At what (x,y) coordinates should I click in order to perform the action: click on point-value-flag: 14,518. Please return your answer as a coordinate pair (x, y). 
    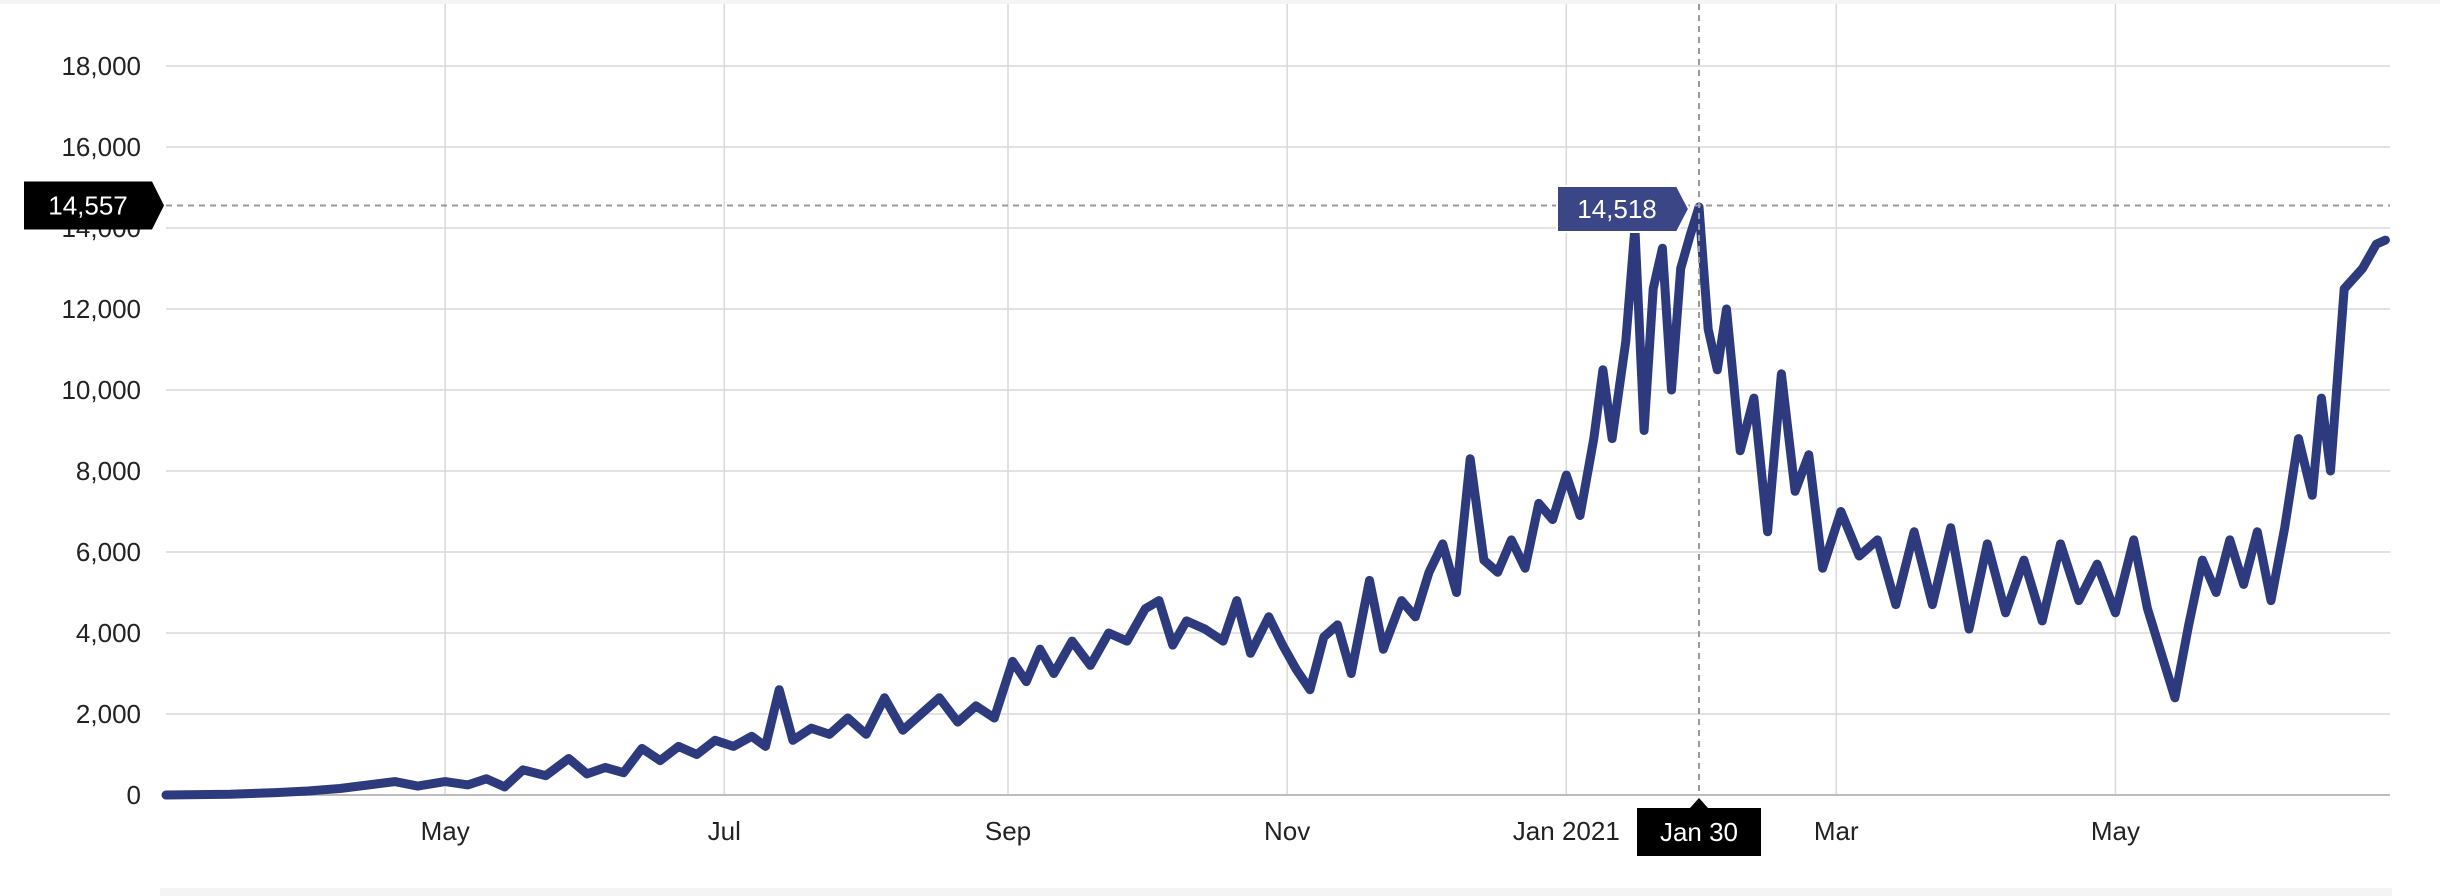
    Looking at the image, I should click on (1623, 209).